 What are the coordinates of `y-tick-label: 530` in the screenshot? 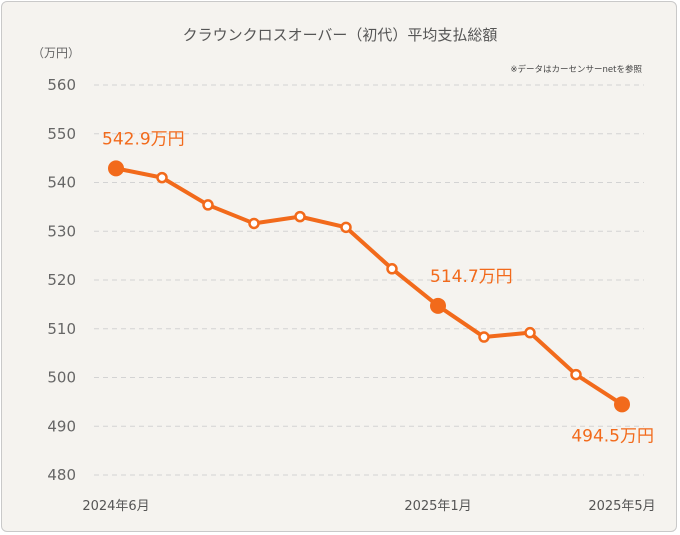 It's located at (61, 231).